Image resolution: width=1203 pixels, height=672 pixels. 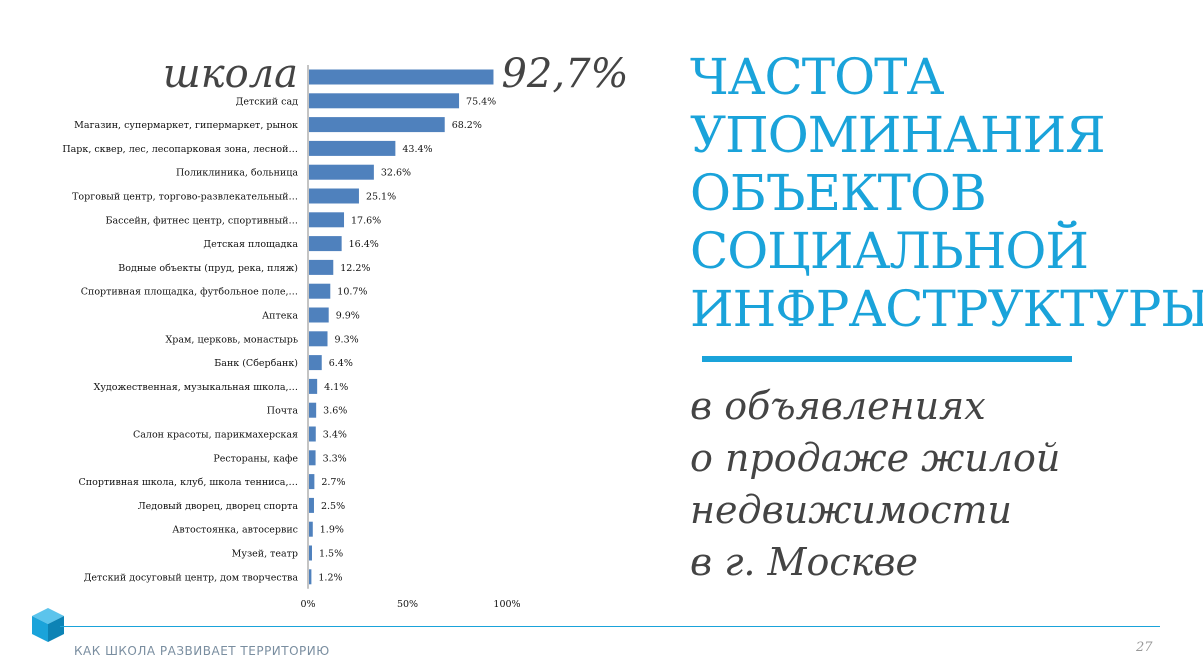 I want to click on value-label: 9.3%, so click(x=347, y=339).